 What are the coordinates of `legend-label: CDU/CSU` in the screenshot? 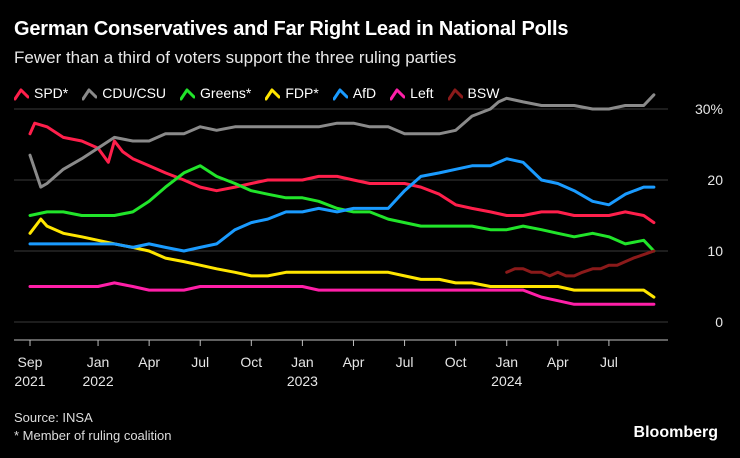 It's located at (134, 93).